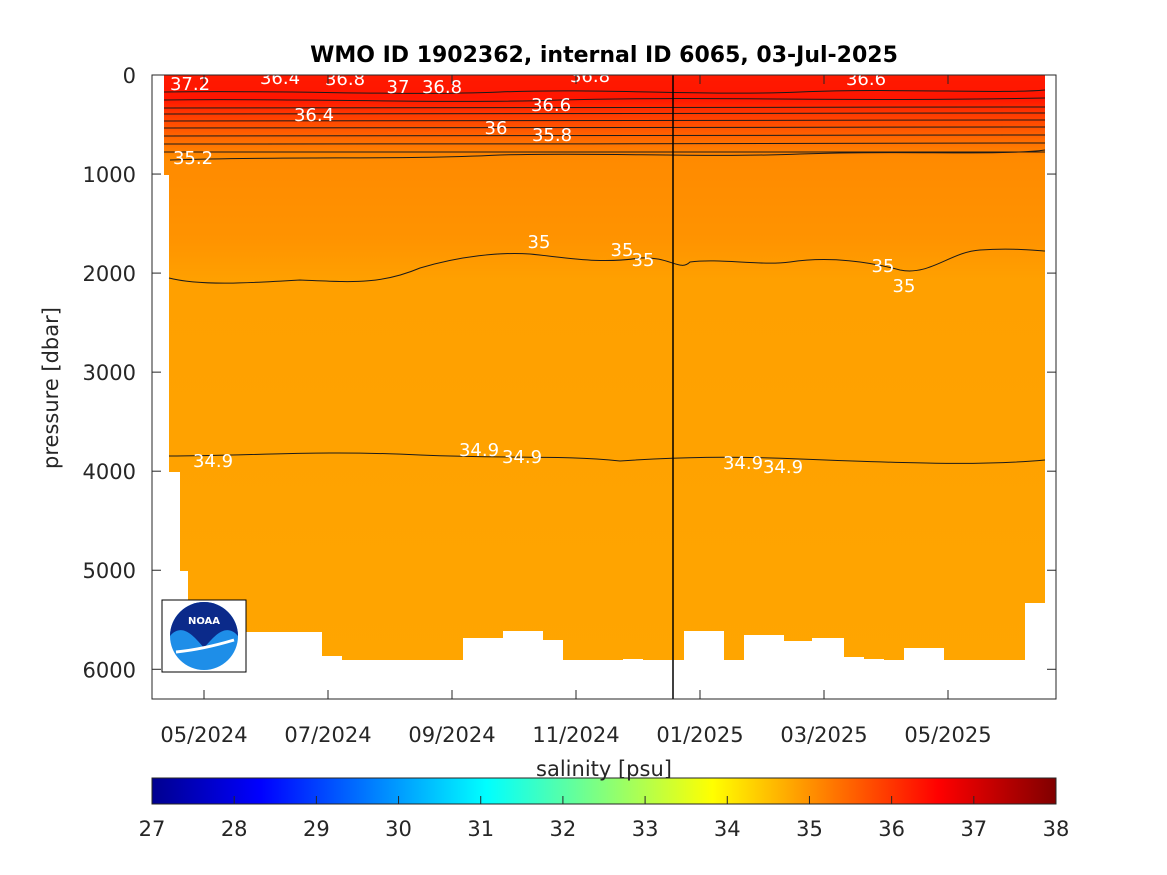 This screenshot has width=1167, height=875. What do you see at coordinates (152, 829) in the screenshot?
I see `colorbar-tick-label: 27` at bounding box center [152, 829].